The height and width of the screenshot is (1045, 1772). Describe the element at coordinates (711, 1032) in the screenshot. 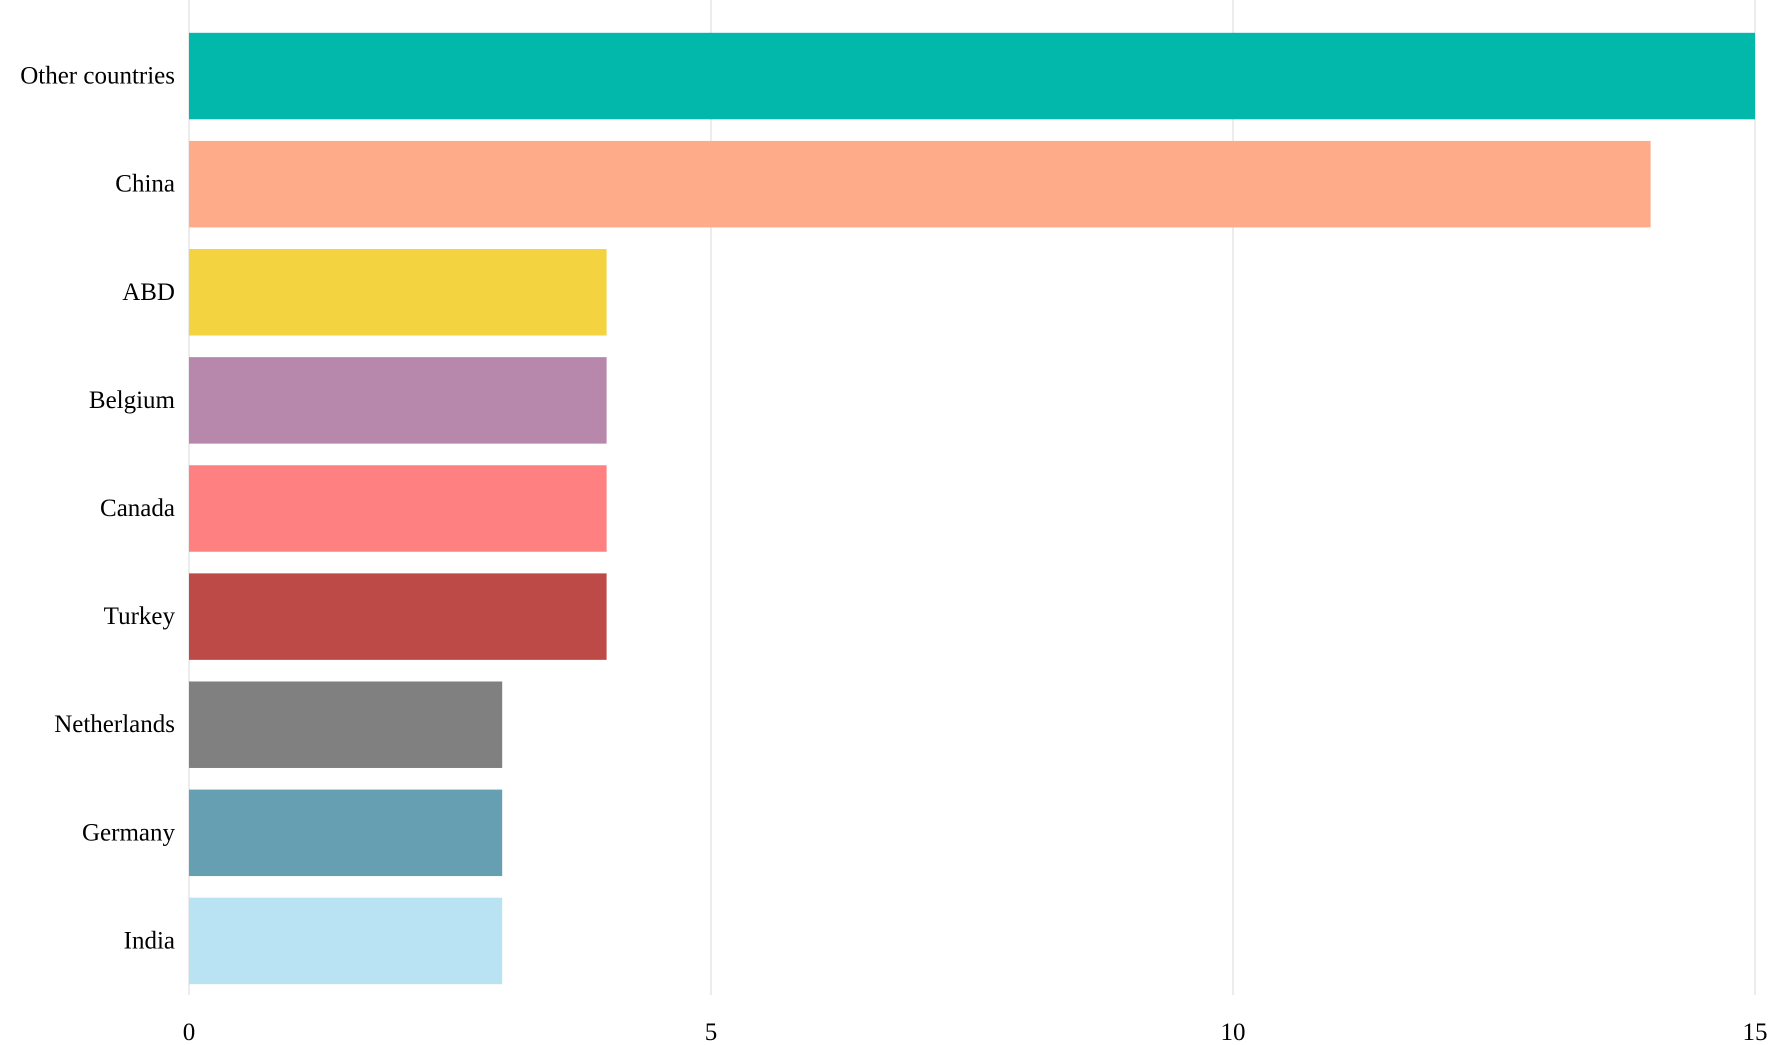

I see `x-tick-label-5: 5` at that location.